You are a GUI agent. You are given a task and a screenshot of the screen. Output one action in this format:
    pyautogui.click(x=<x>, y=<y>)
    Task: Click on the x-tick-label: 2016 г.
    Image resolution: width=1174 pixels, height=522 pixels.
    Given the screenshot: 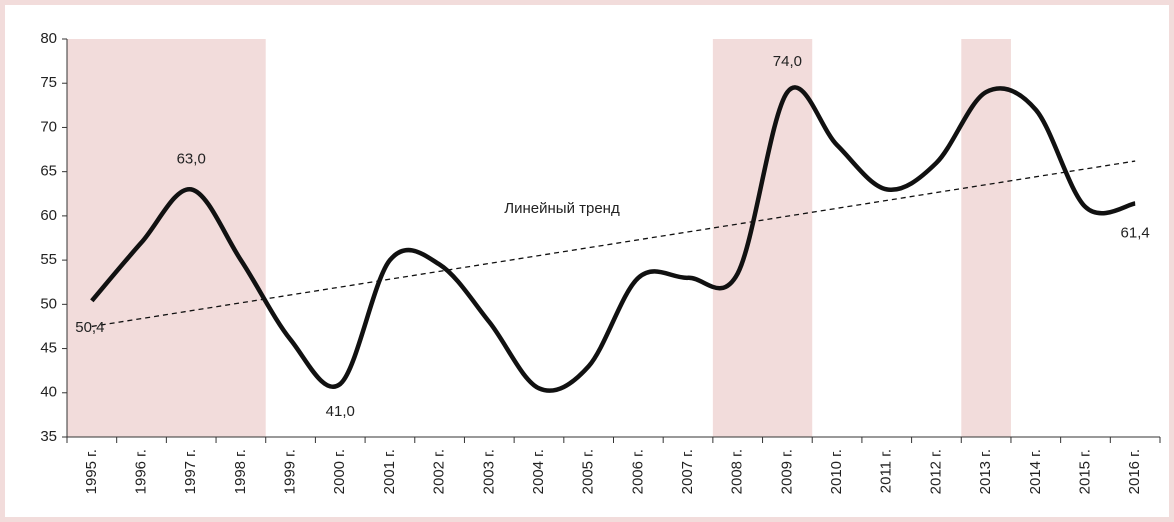 What is the action you would take?
    pyautogui.click(x=1134, y=471)
    